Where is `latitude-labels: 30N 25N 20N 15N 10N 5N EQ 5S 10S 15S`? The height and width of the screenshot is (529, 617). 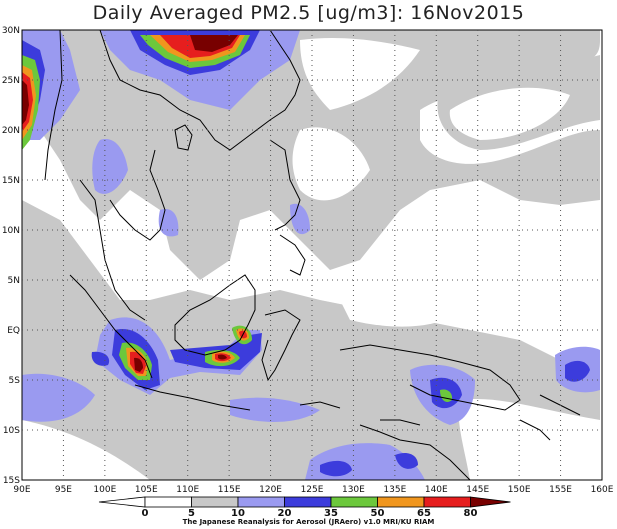
latitude-labels: 30N 25N 20N 15N 10N 5N EQ 5S 10S 15S is located at coordinates (11, 256).